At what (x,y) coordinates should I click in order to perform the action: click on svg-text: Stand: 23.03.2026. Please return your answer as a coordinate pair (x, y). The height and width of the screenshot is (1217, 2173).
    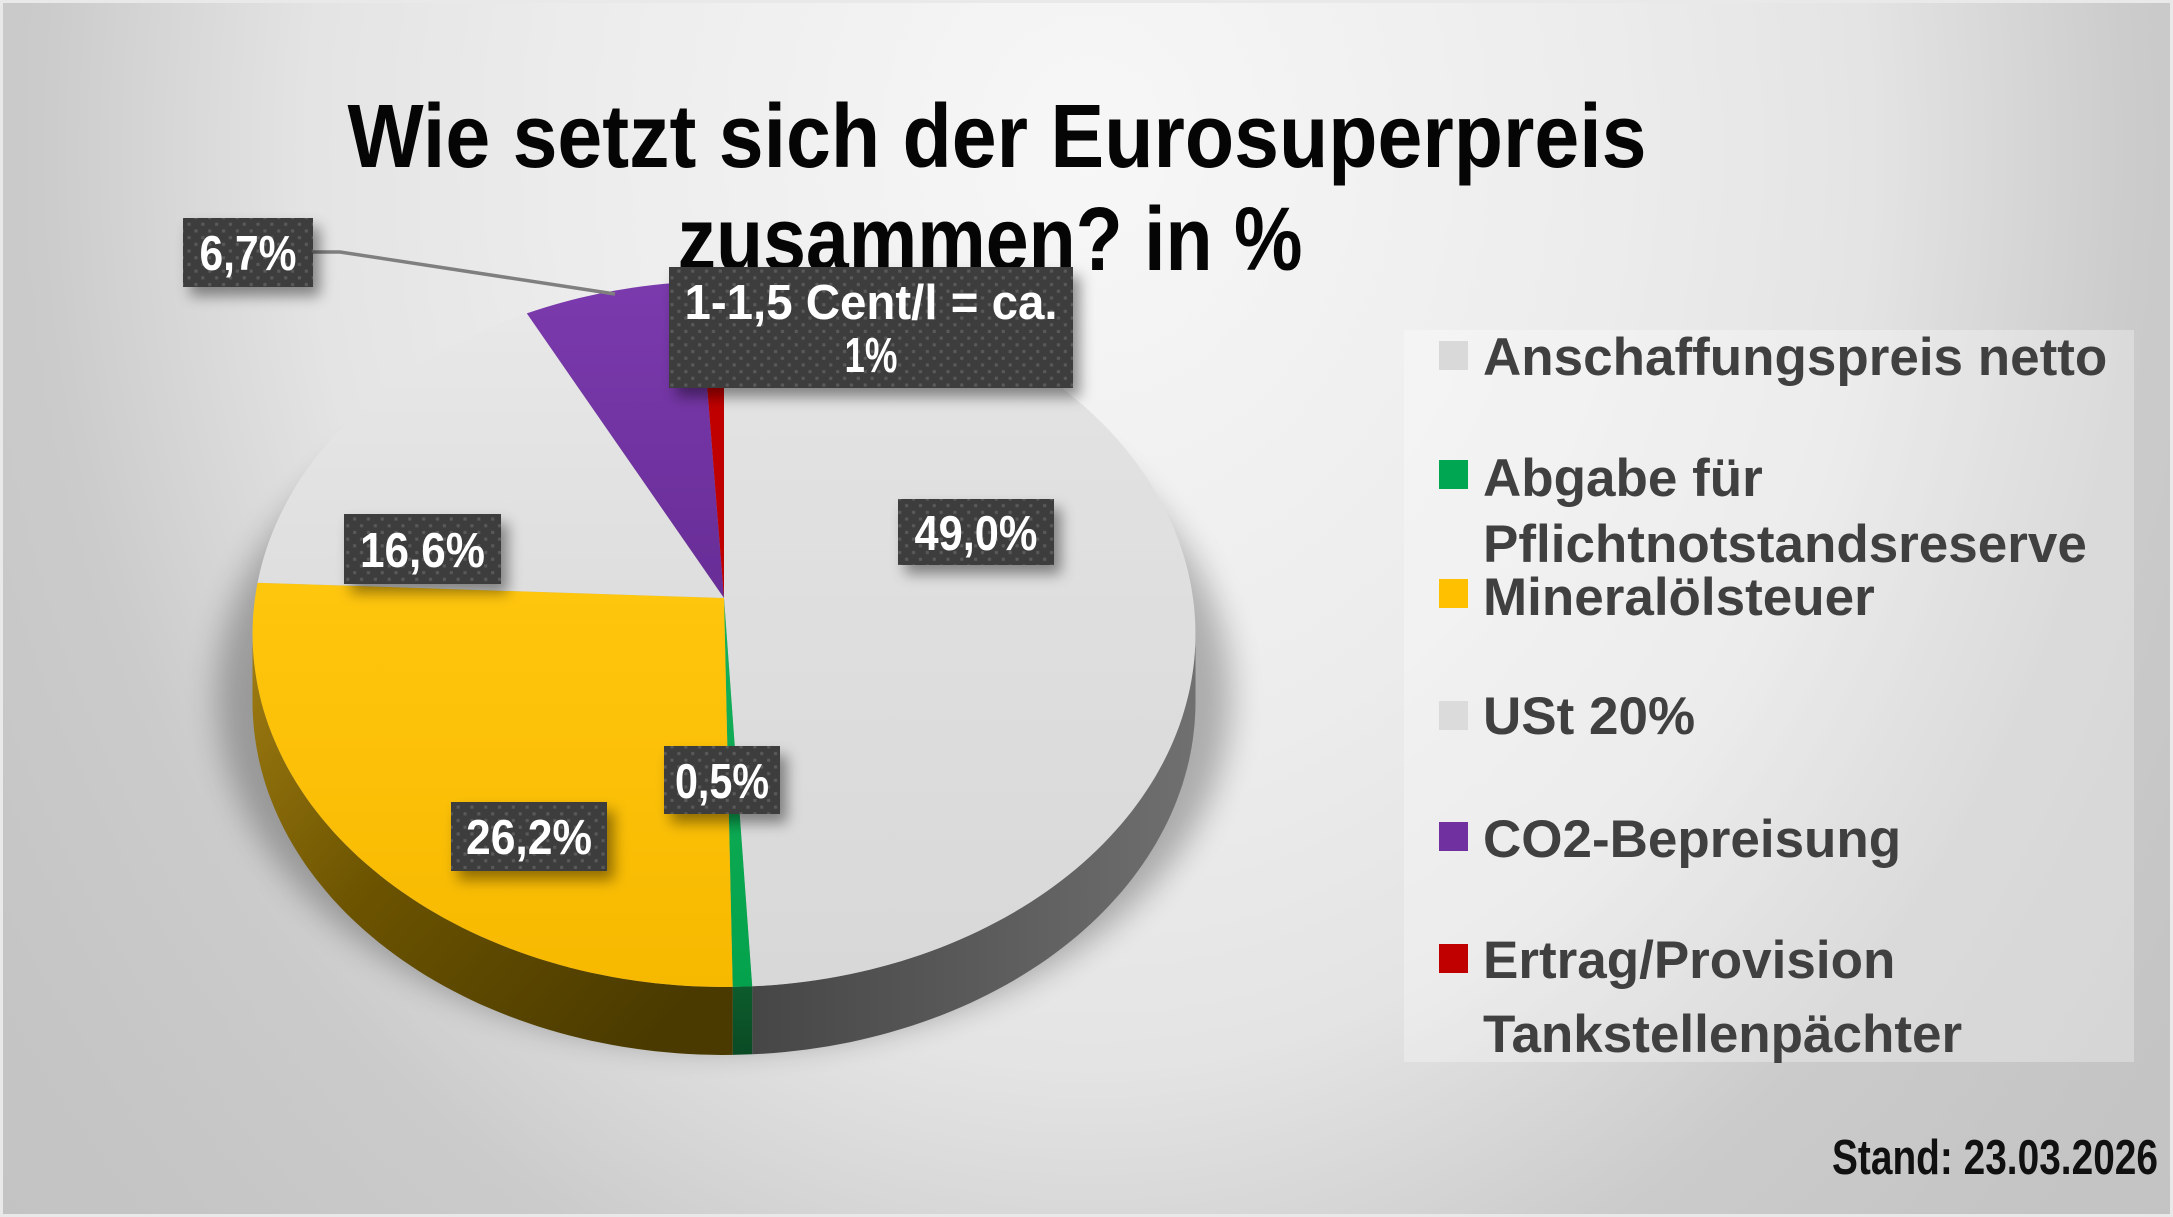
    Looking at the image, I should click on (1995, 1158).